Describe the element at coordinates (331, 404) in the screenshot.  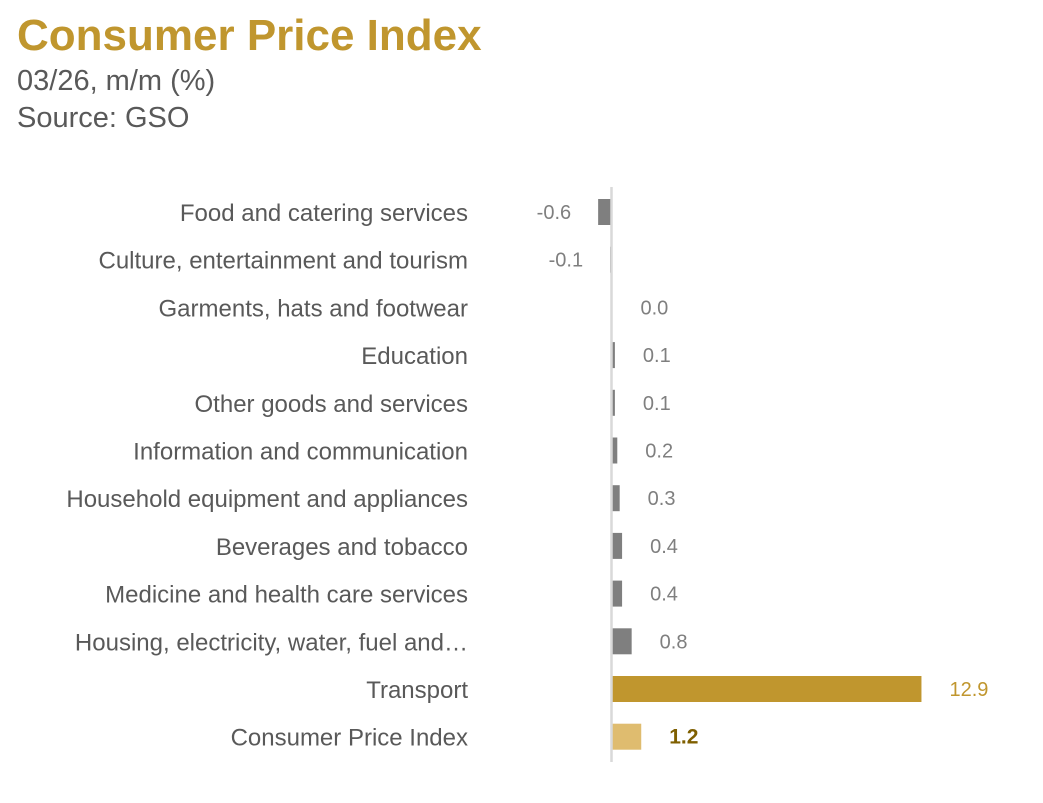
I see `category-label: Other goods and services` at that location.